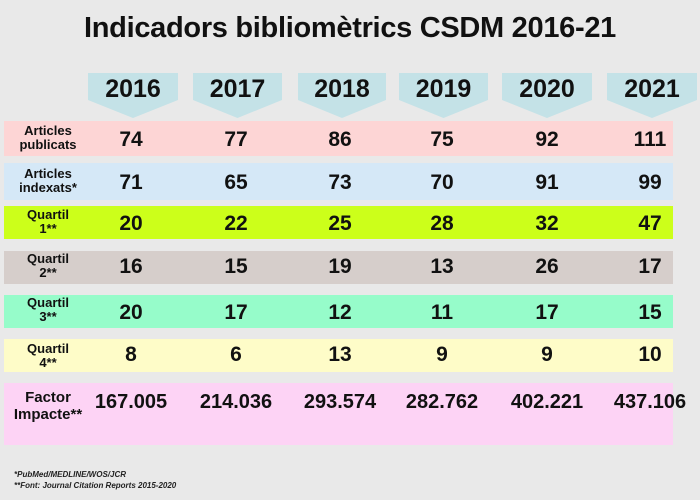  I want to click on table-cell: 16, so click(131, 266).